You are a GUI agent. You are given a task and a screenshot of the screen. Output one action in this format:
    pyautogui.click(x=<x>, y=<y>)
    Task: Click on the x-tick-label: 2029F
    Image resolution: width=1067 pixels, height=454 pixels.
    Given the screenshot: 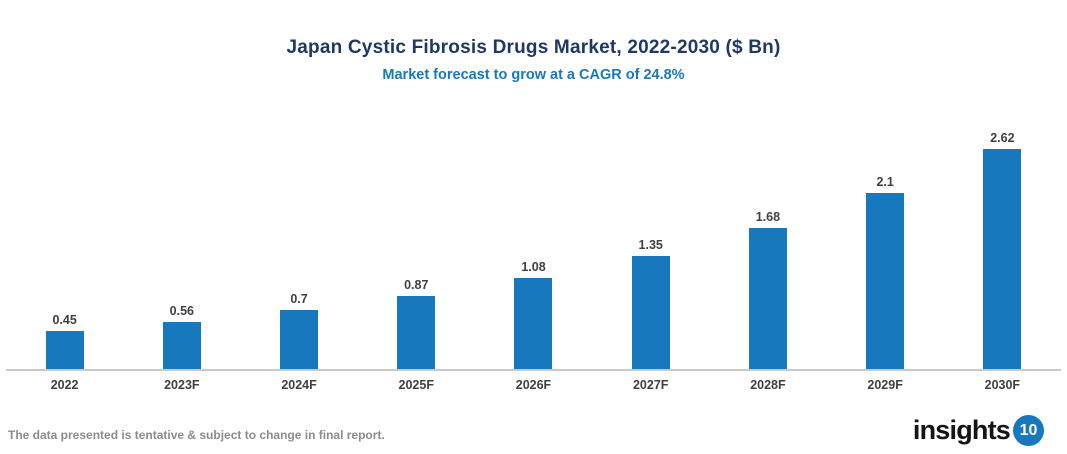 What is the action you would take?
    pyautogui.click(x=885, y=385)
    